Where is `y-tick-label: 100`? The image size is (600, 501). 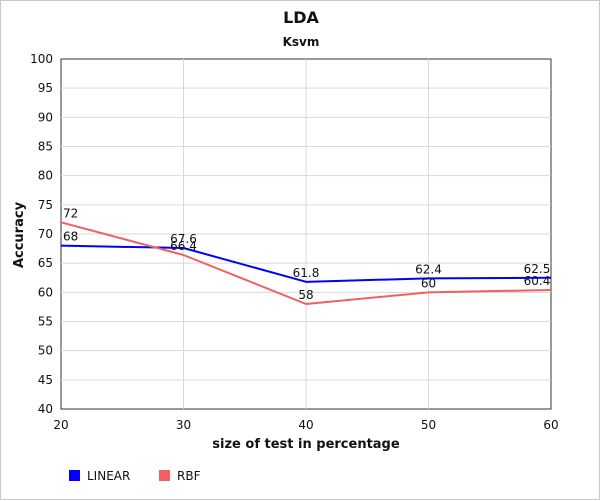
y-tick-label: 100 is located at coordinates (41, 59).